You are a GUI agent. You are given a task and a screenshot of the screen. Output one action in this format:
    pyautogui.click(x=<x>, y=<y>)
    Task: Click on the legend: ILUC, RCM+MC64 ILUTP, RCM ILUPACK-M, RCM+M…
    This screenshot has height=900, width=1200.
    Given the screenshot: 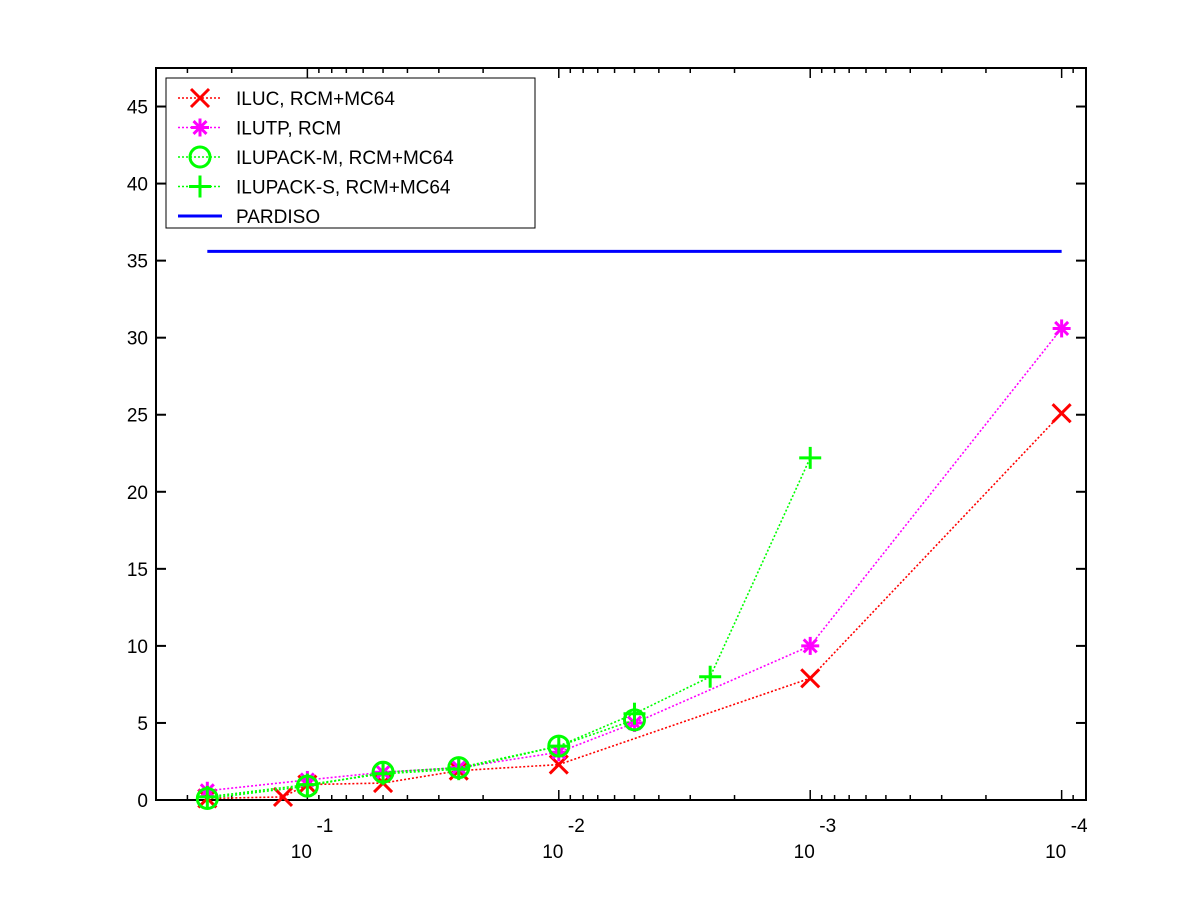 What is the action you would take?
    pyautogui.click(x=350, y=153)
    